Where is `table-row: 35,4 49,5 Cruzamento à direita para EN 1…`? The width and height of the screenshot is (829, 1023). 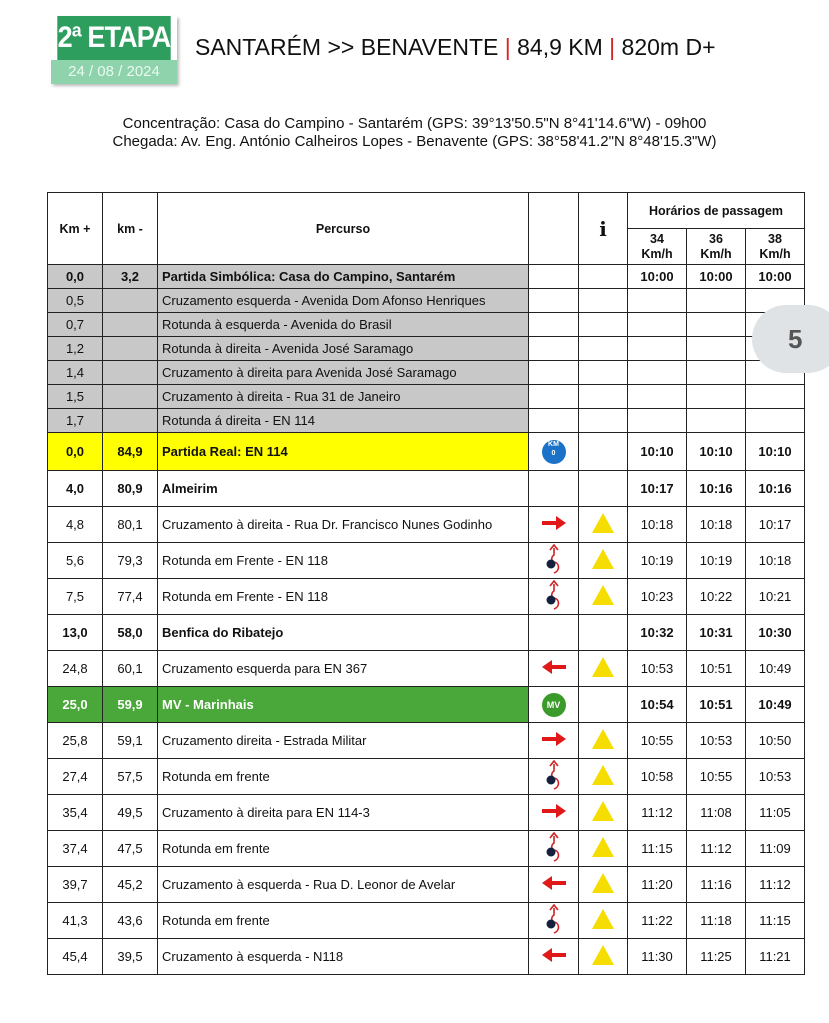
table-row: 35,4 49,5 Cruzamento à direita para EN 1… is located at coordinates (426, 812).